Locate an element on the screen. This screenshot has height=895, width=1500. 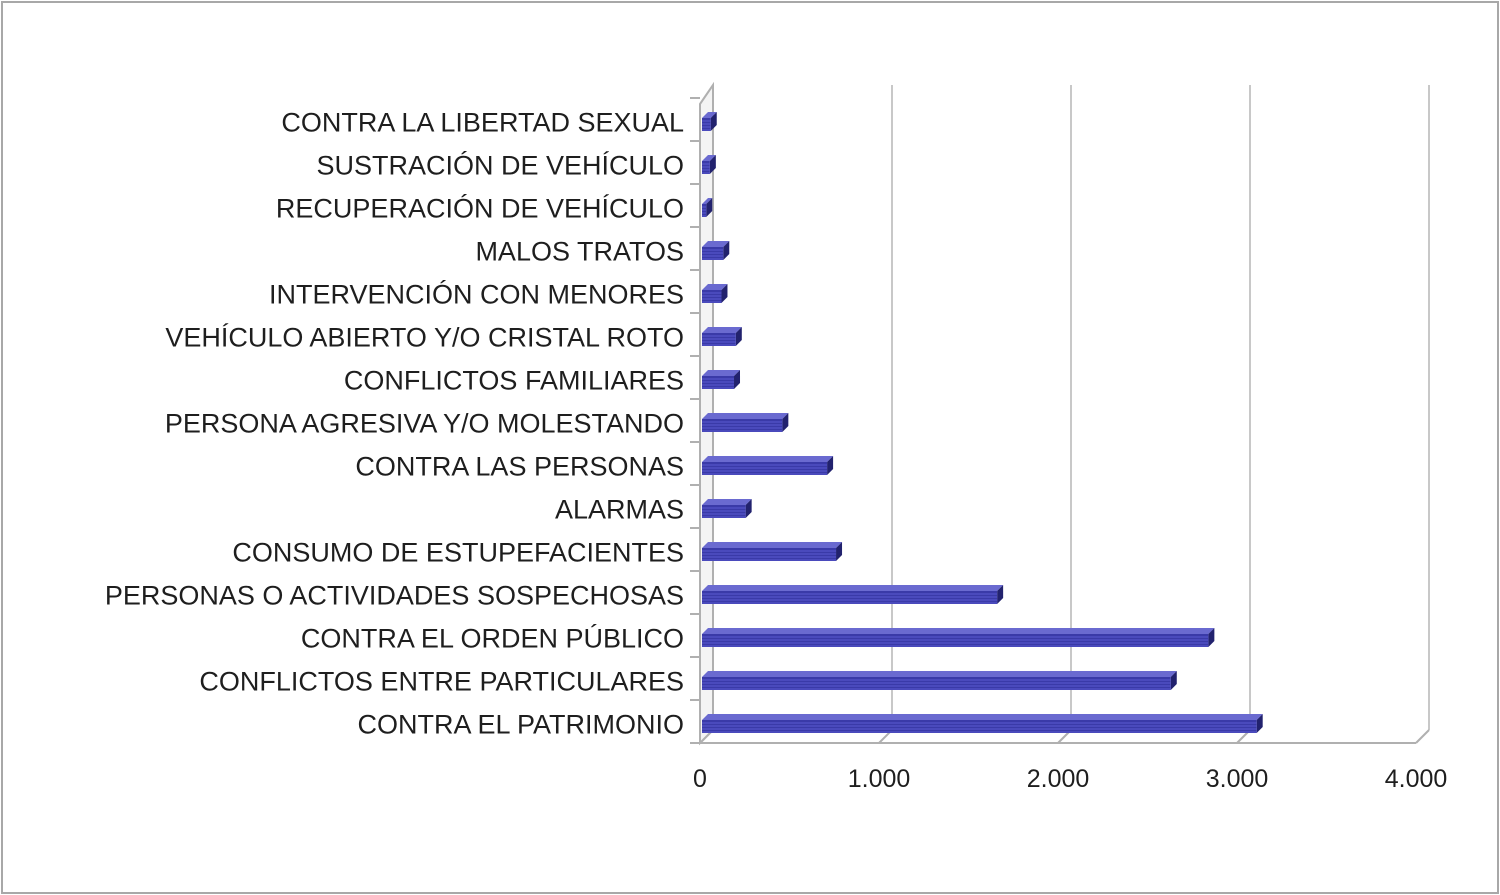
x-tick-label: 3.000 is located at coordinates (1237, 779).